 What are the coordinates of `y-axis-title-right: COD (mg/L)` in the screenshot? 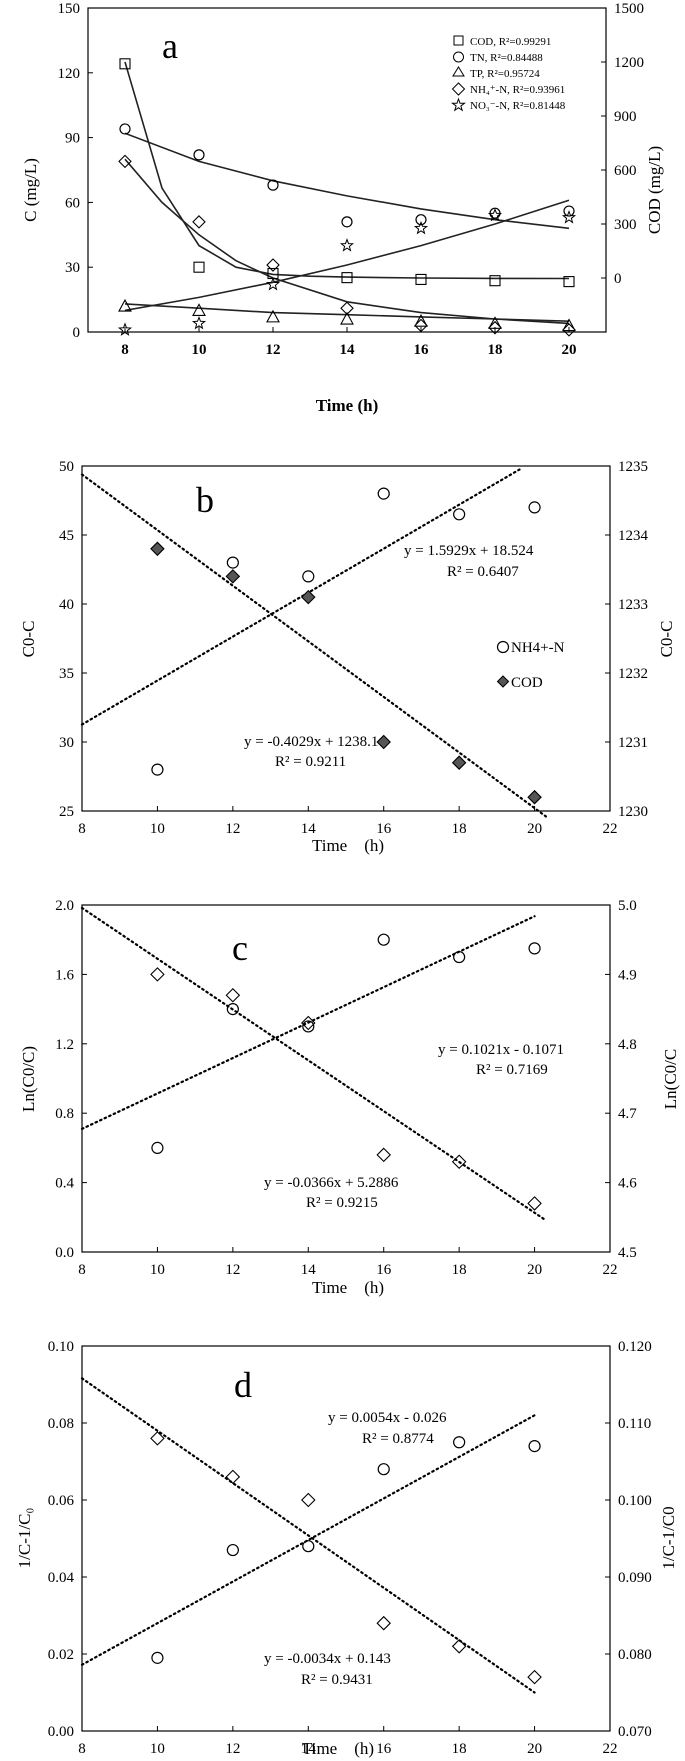 It's located at (654, 190).